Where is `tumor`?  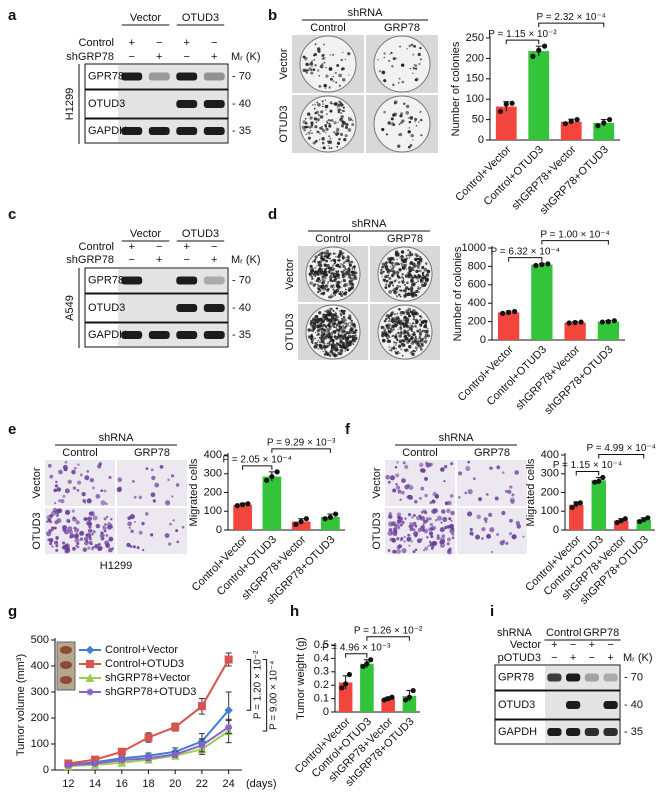 tumor is located at coordinates (66, 680).